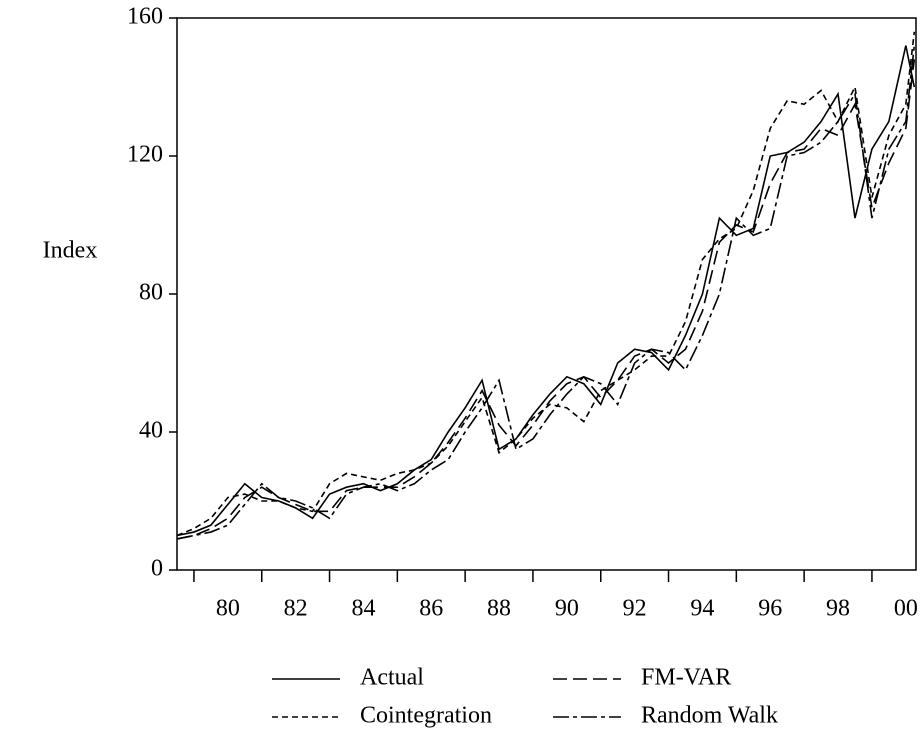 This screenshot has height=741, width=923. What do you see at coordinates (770, 609) in the screenshot?
I see `x-tick-label: 96` at bounding box center [770, 609].